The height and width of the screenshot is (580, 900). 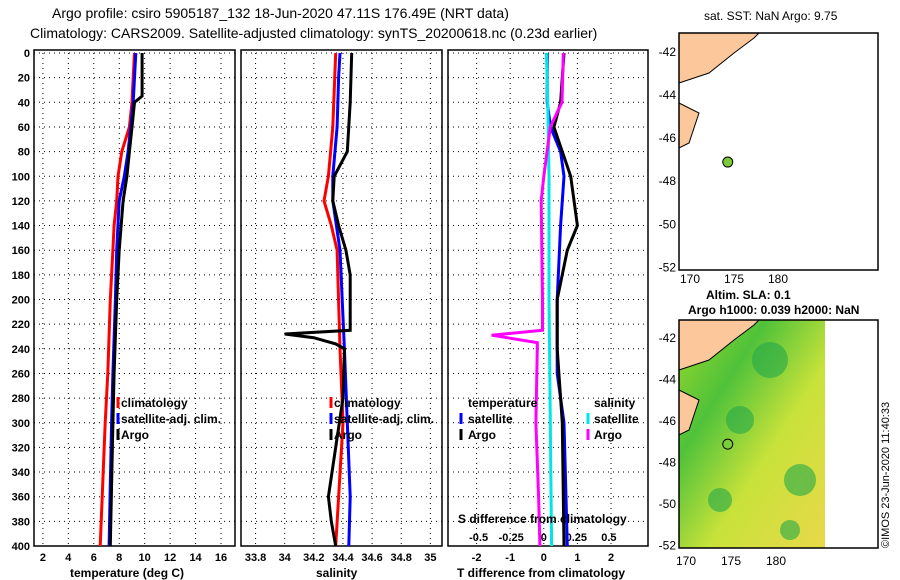 I want to click on x-tick-label: 34.8, so click(x=401, y=558).